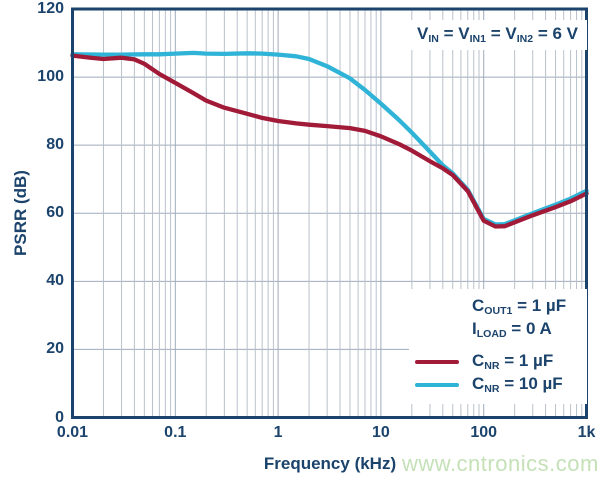  I want to click on y-tick-40: 40, so click(55, 281).